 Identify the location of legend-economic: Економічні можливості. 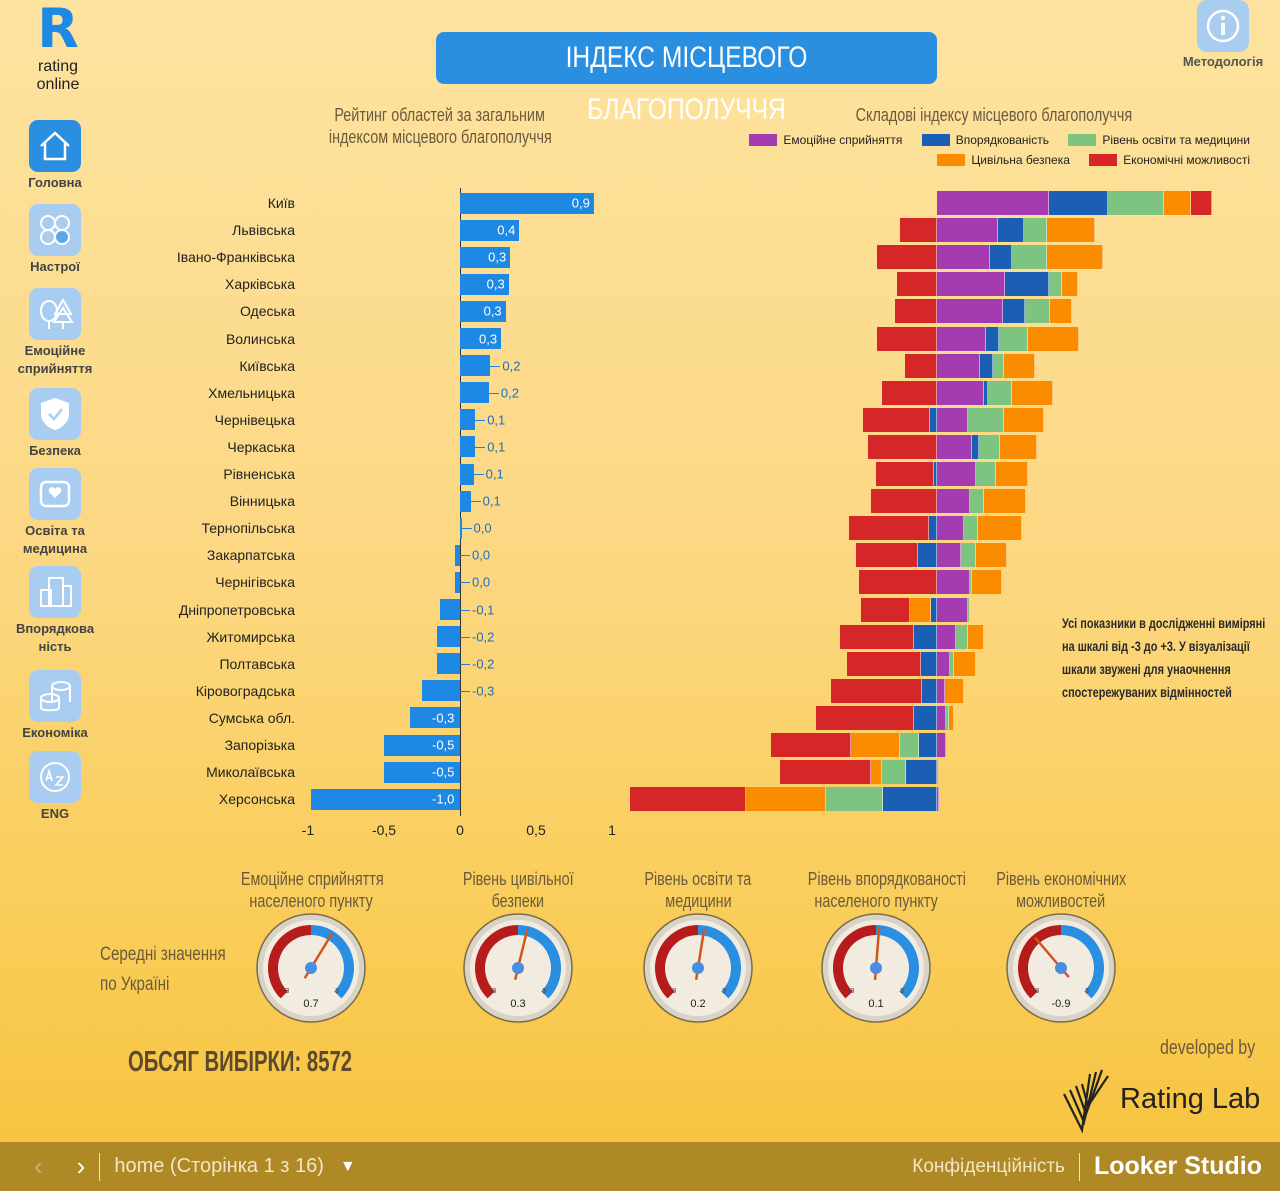
(1169, 160).